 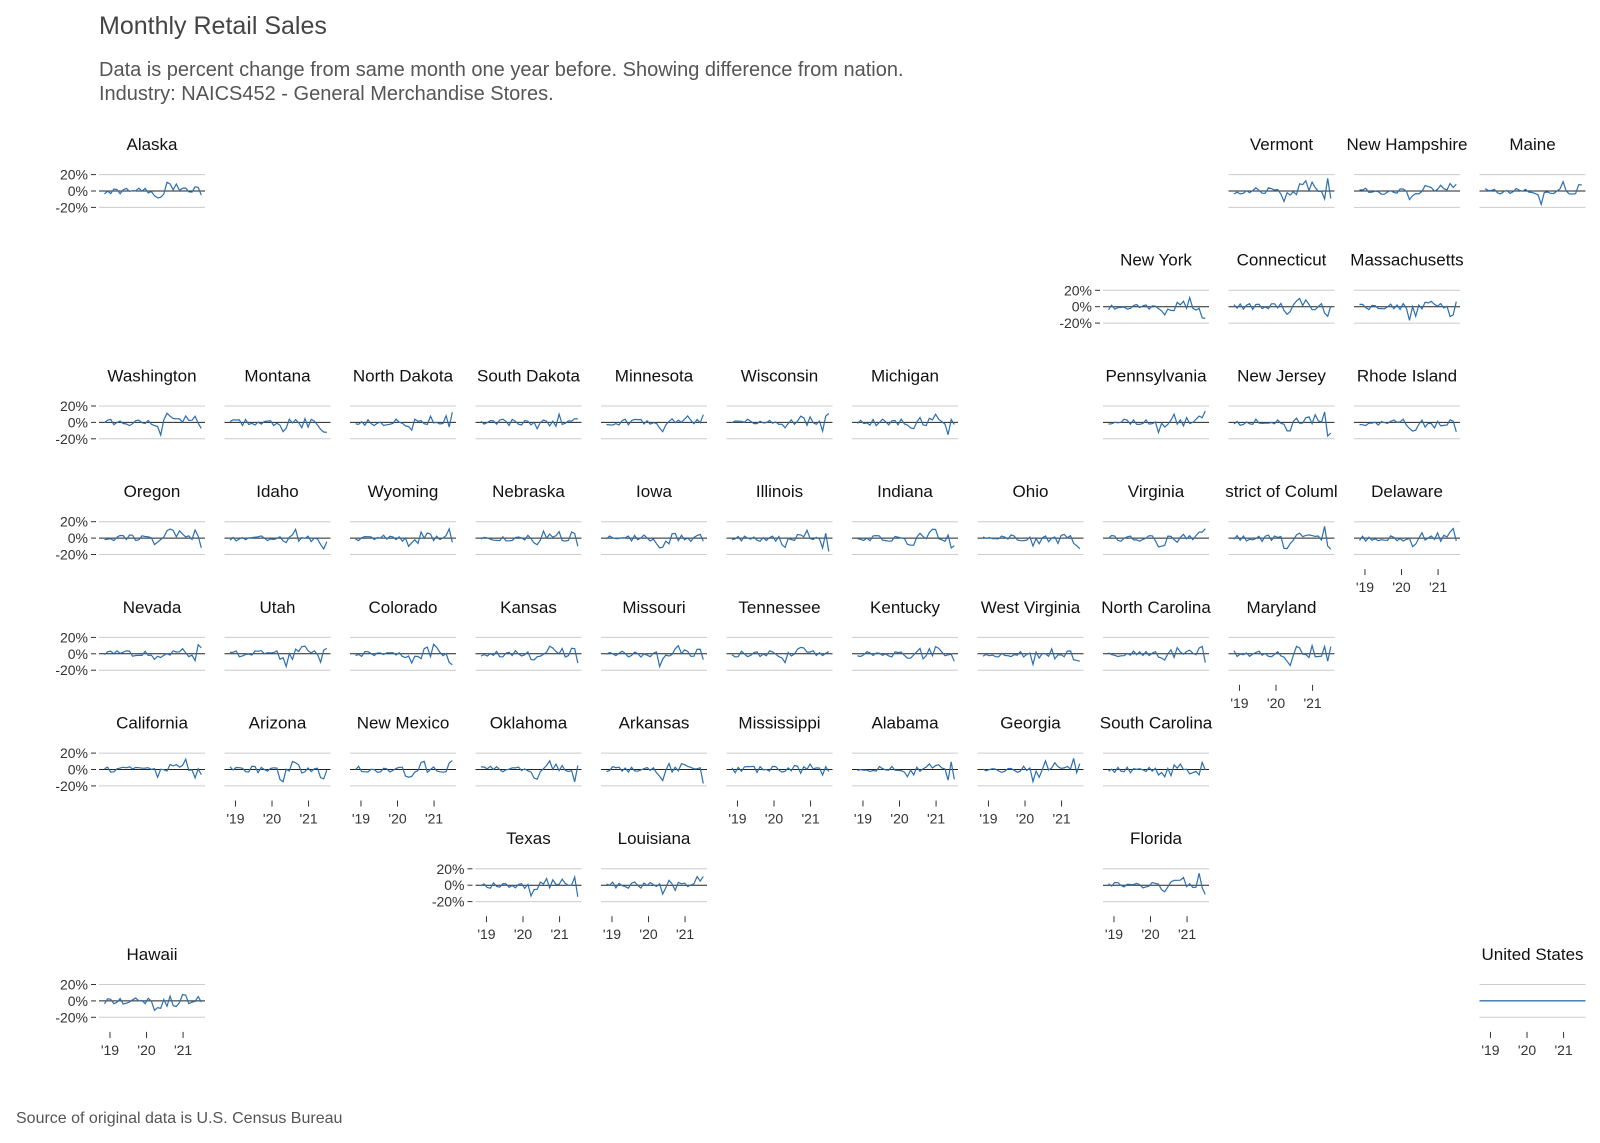 What do you see at coordinates (905, 518) in the screenshot?
I see `facet-indiana: Indiana` at bounding box center [905, 518].